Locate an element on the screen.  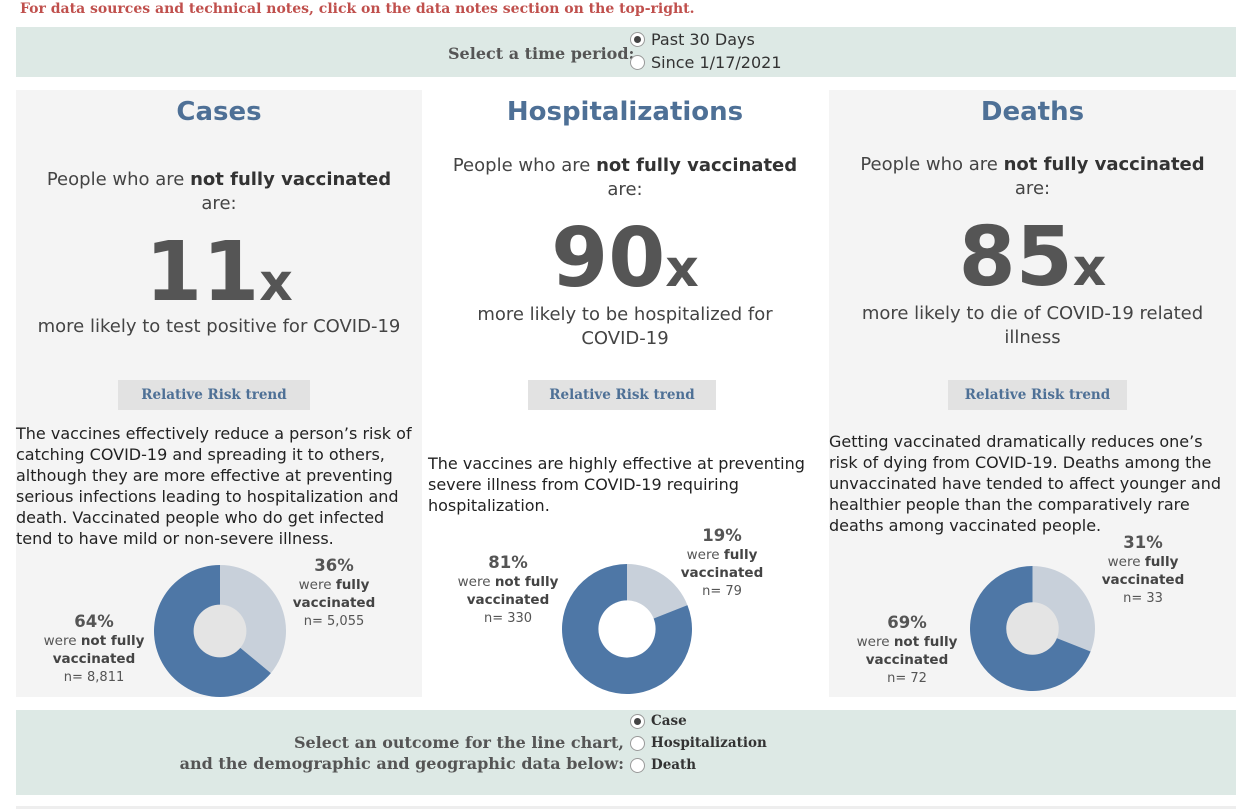
cases-donut-chart is located at coordinates (220, 631).